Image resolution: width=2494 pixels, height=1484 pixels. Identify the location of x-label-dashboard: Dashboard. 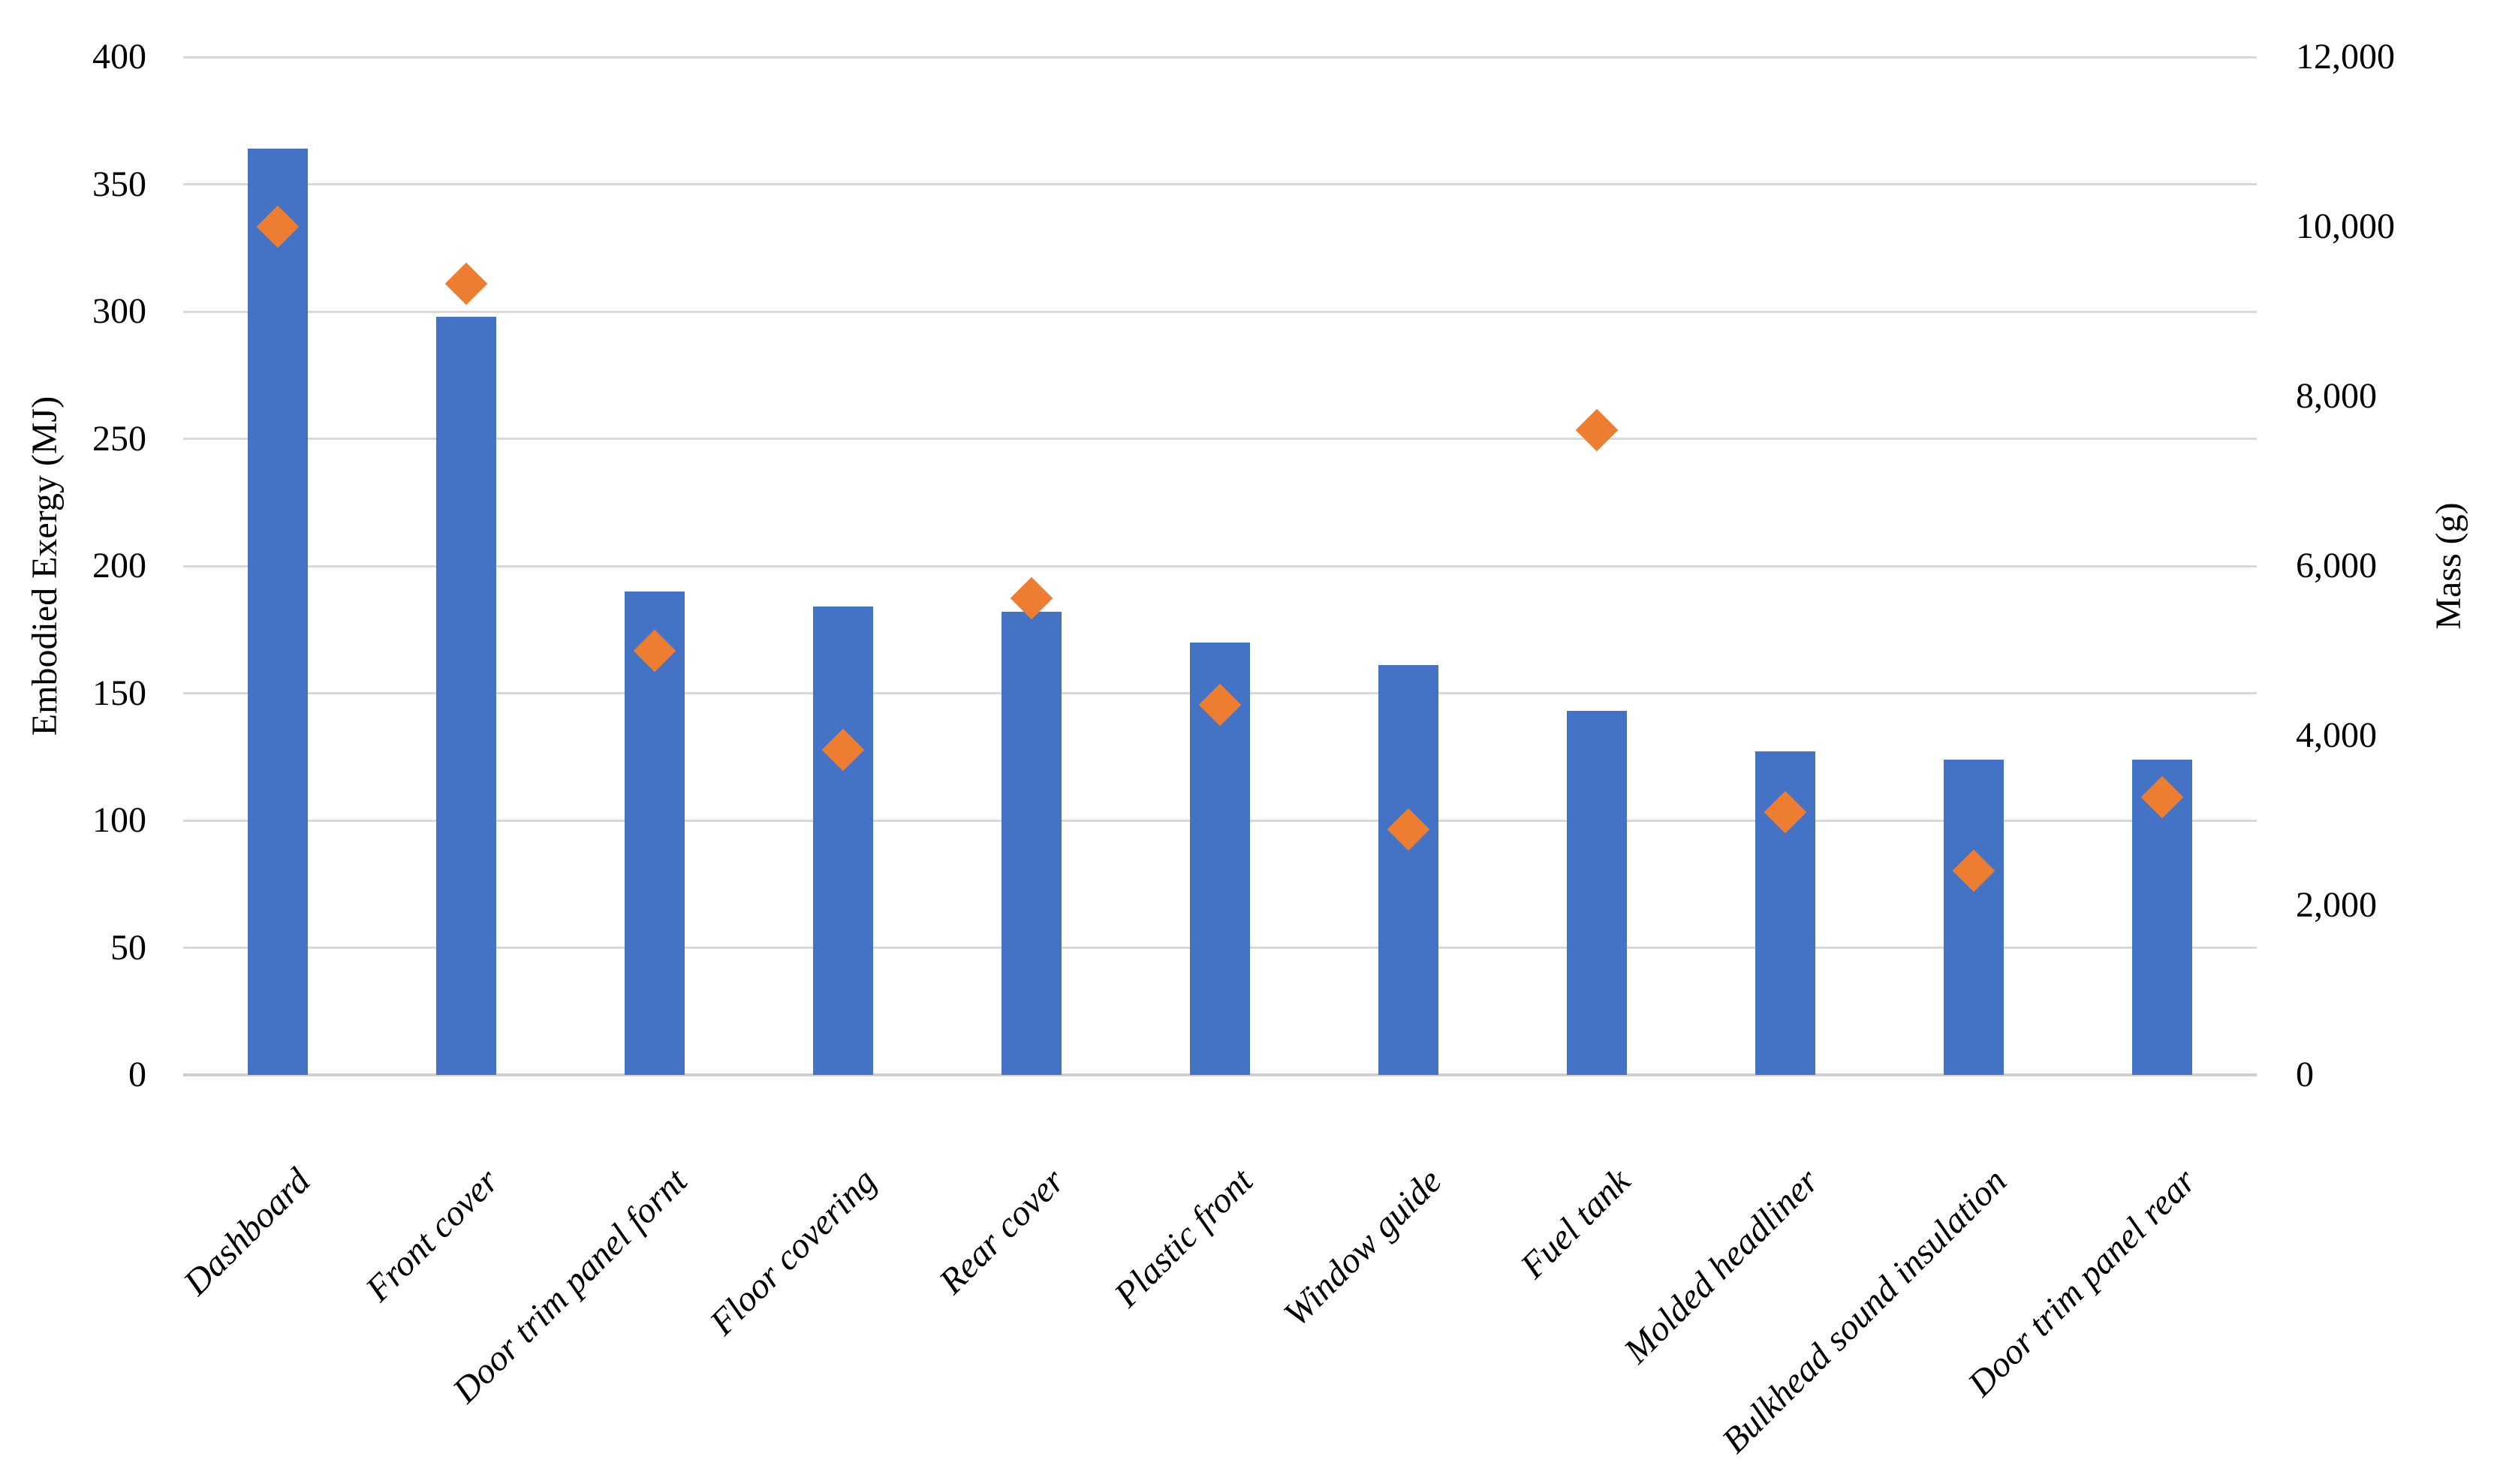
(247, 1231).